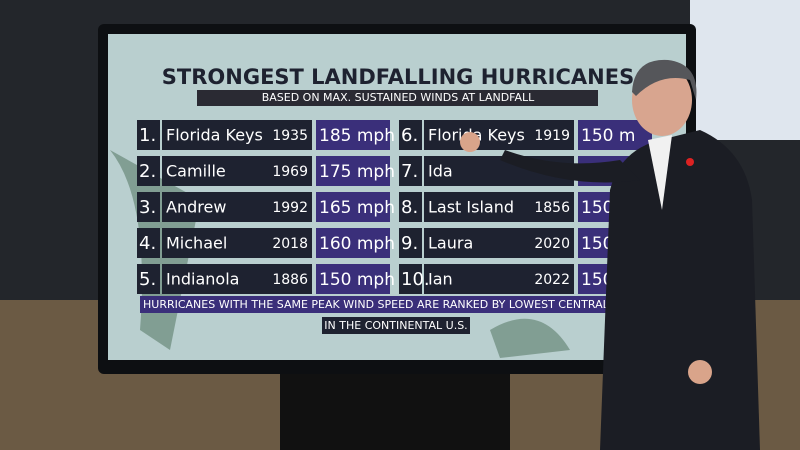 The width and height of the screenshot is (800, 450). What do you see at coordinates (357, 136) in the screenshot?
I see `wind: 185 mph` at bounding box center [357, 136].